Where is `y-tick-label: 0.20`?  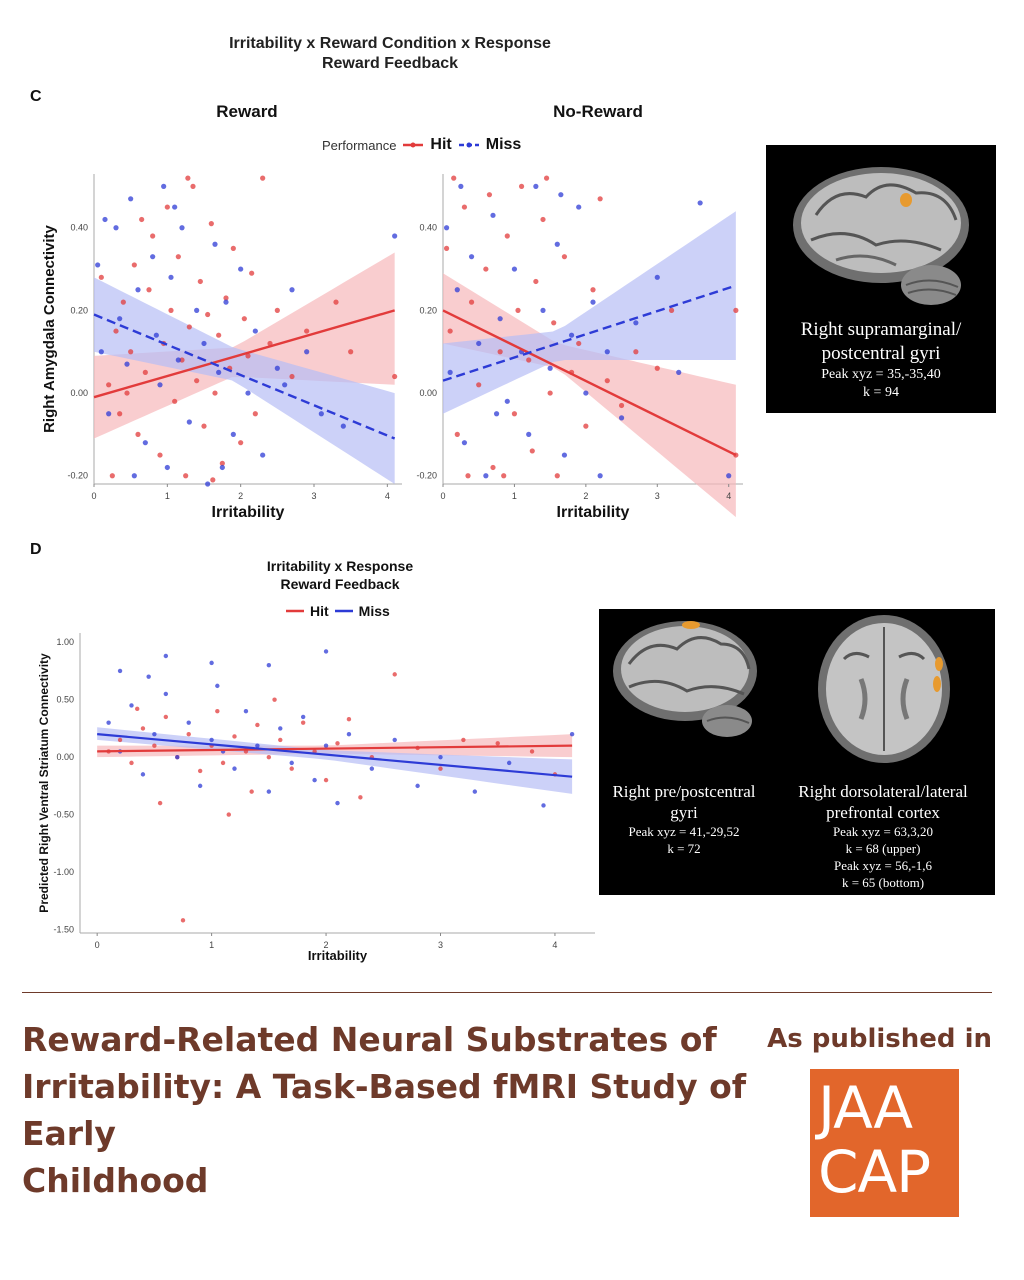
y-tick-label: 0.20 is located at coordinates (79, 310).